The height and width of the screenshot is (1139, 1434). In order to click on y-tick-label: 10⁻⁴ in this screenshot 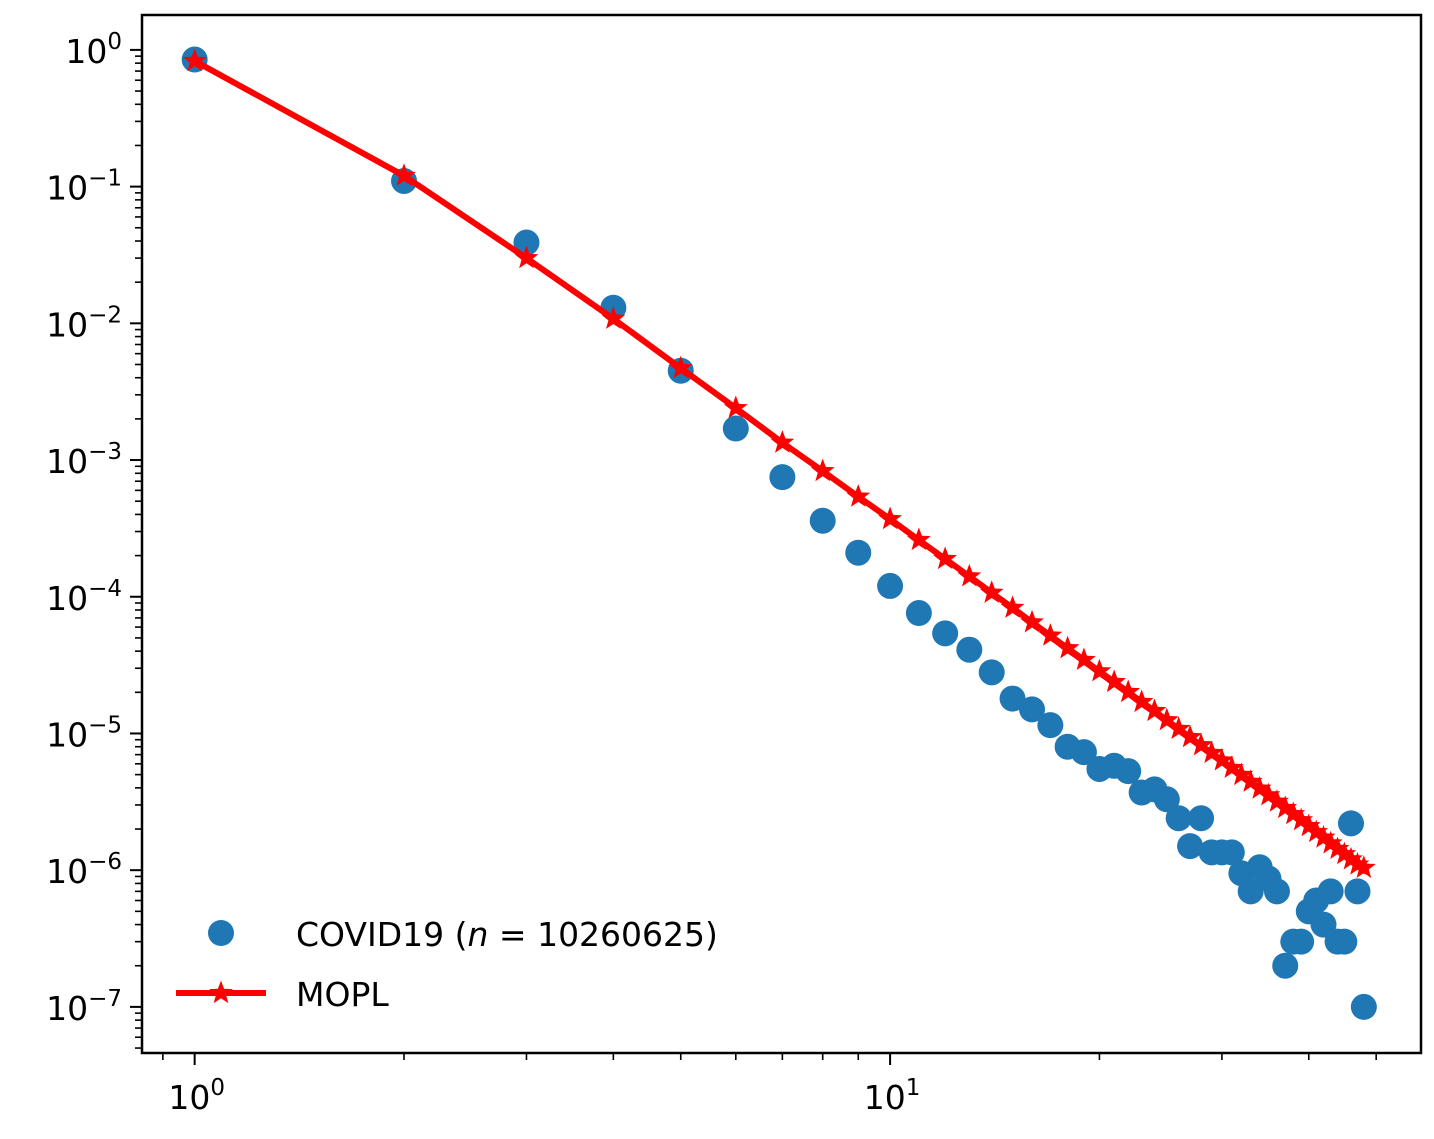, I will do `click(84, 597)`.